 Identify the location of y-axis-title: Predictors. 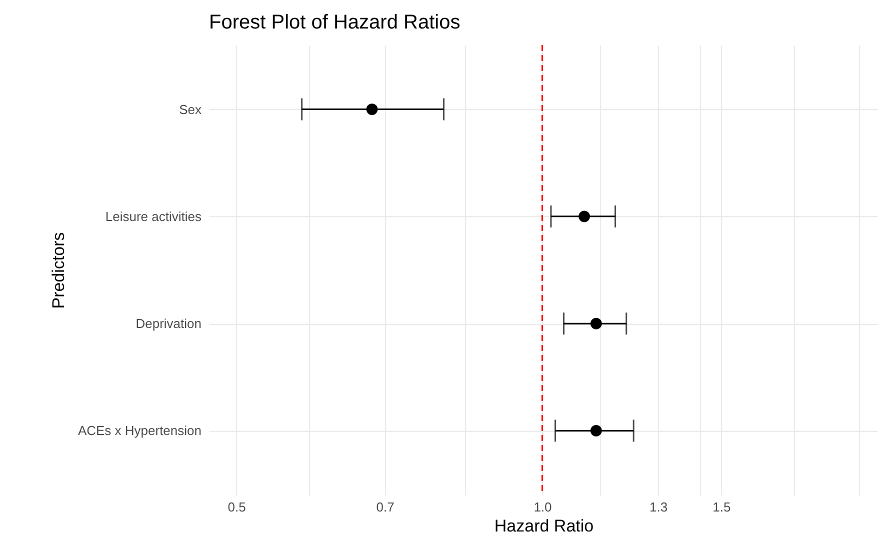
(58, 270).